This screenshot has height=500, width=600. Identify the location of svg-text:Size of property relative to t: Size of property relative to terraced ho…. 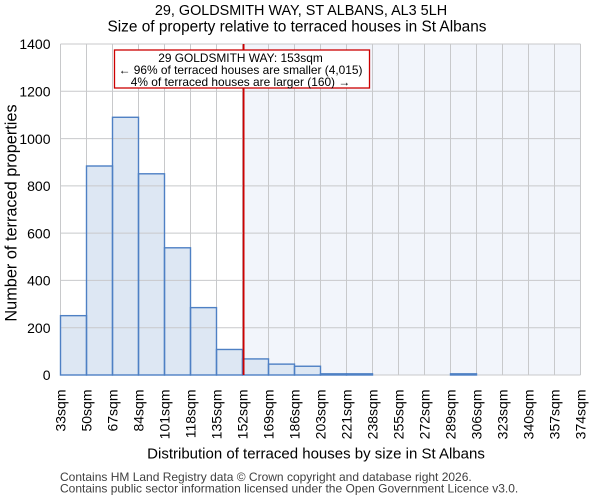
(297, 27).